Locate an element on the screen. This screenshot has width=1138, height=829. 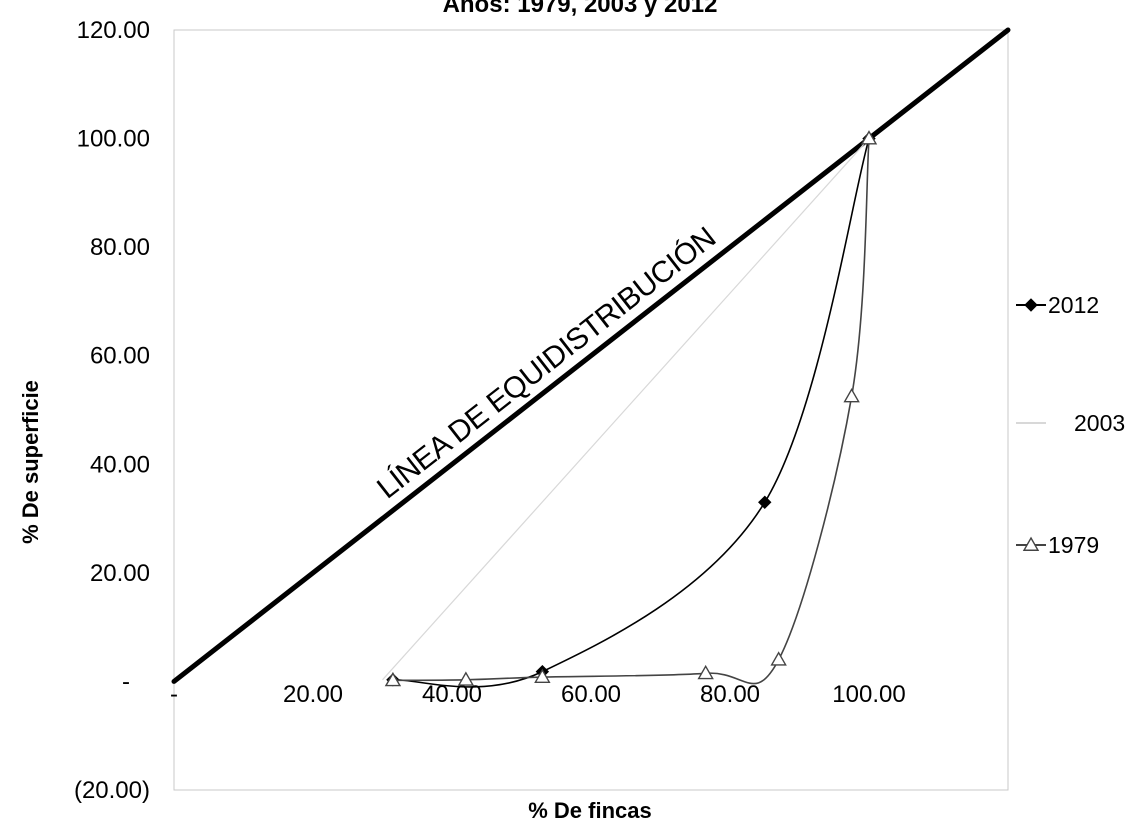
x-tick-label: - is located at coordinates (174, 694).